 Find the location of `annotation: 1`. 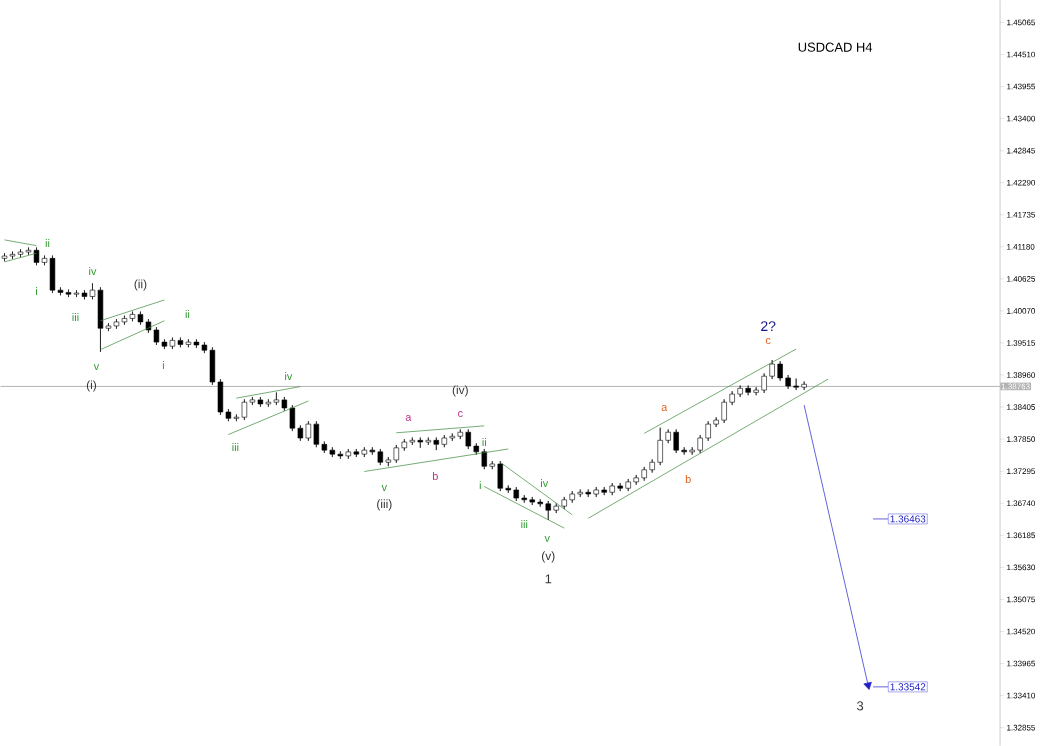

annotation: 1 is located at coordinates (548, 579).